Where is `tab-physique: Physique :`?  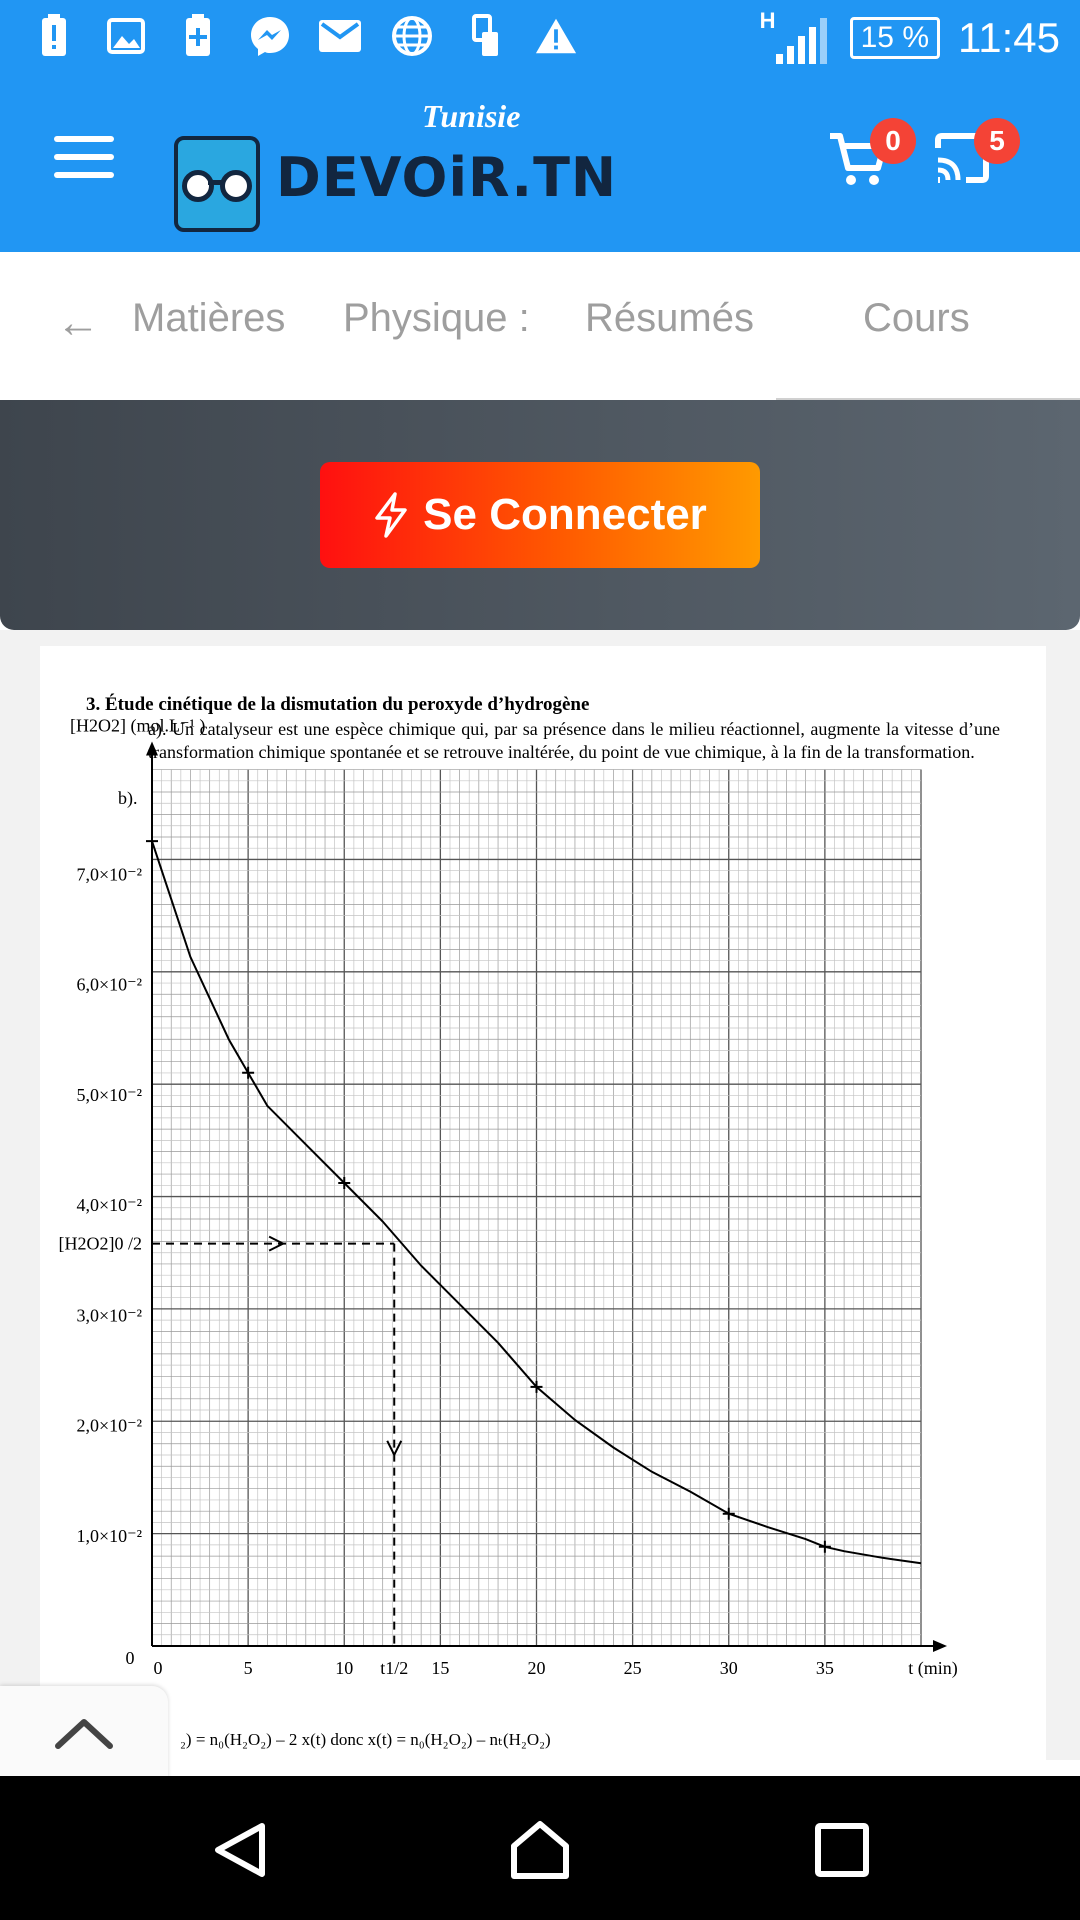 tab-physique: Physique : is located at coordinates (436, 318).